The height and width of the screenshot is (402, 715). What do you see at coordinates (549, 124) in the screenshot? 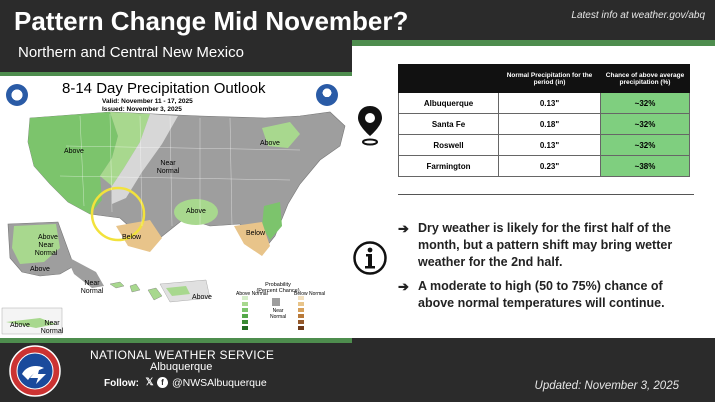
I see `table-cell-normal: 0.18"` at bounding box center [549, 124].